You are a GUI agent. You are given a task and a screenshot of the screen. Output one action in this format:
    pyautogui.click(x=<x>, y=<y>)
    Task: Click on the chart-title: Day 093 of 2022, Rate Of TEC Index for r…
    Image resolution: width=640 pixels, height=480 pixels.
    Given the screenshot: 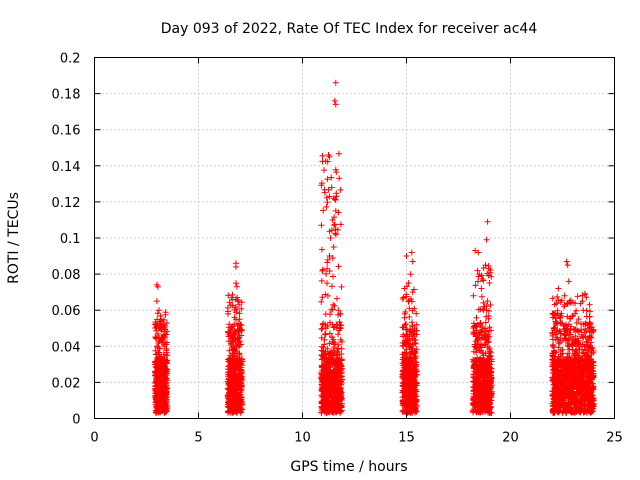 What is the action you would take?
    pyautogui.click(x=349, y=29)
    